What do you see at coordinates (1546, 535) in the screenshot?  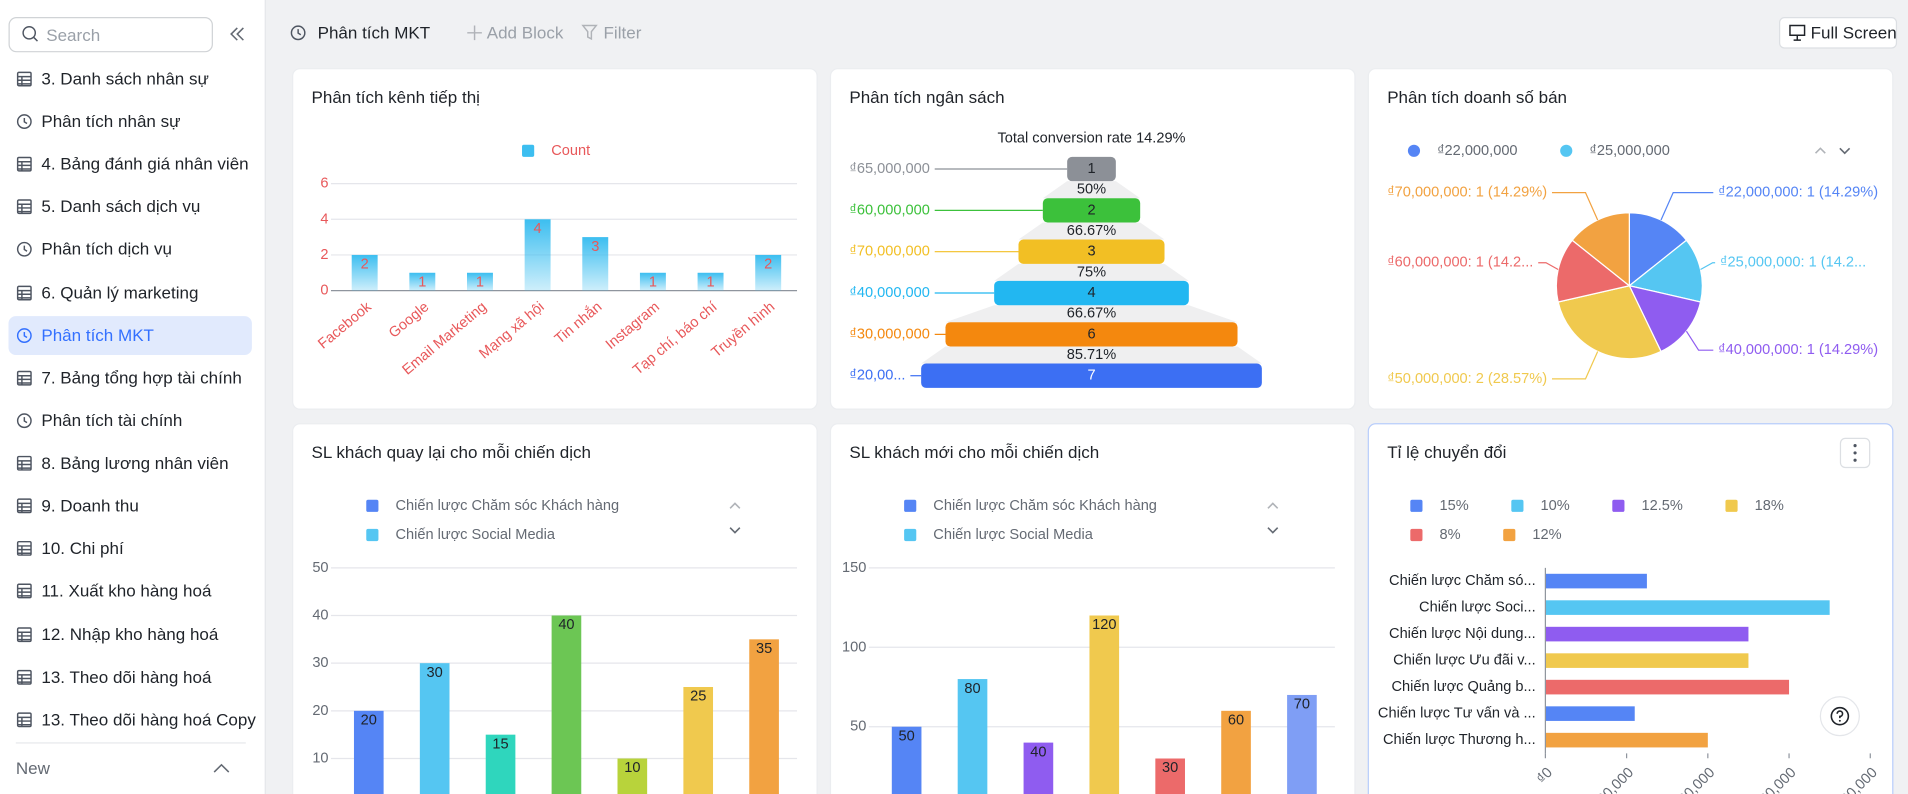 I see `legend-label: 12%` at bounding box center [1546, 535].